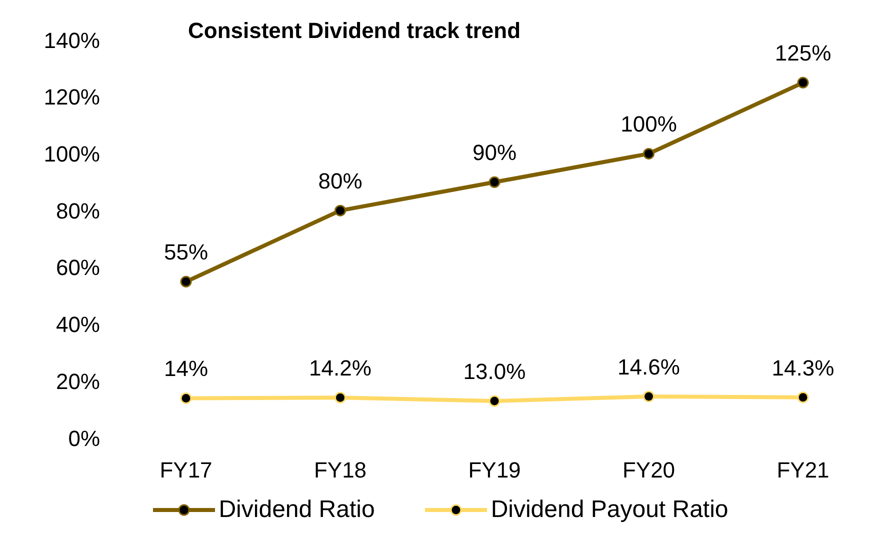 The width and height of the screenshot is (881, 540). Describe the element at coordinates (803, 470) in the screenshot. I see `x-tick-label: FY21` at that location.